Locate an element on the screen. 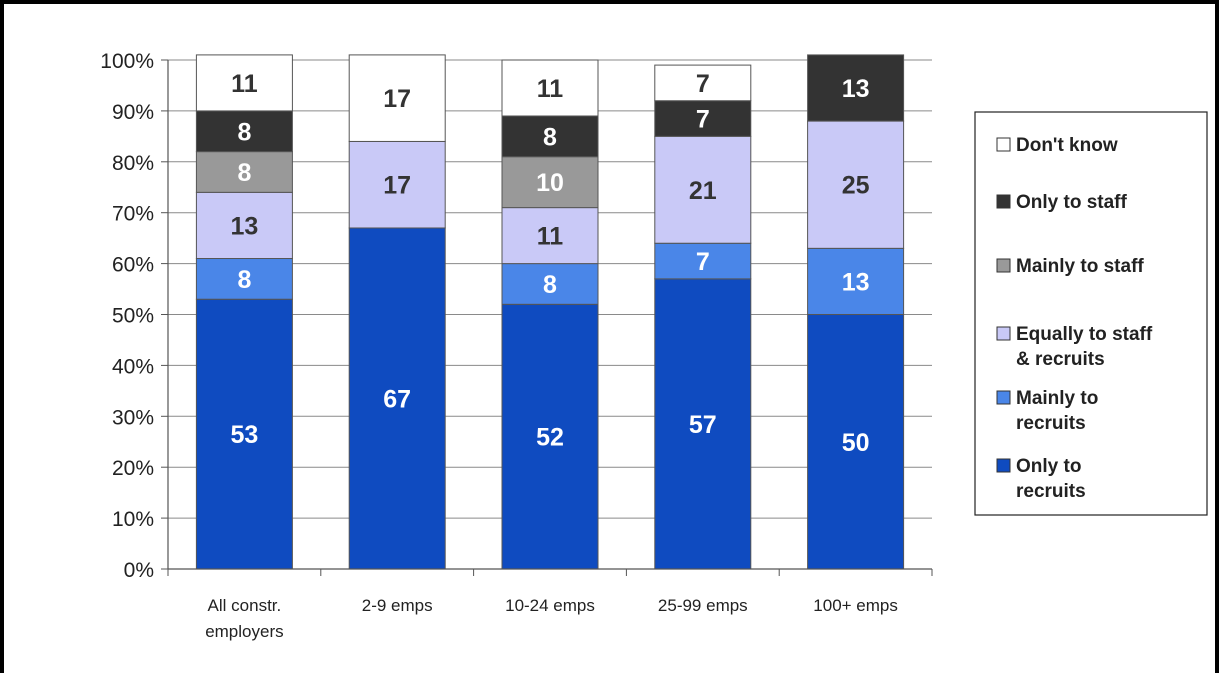 The width and height of the screenshot is (1219, 673). data-label: 21 is located at coordinates (703, 191).